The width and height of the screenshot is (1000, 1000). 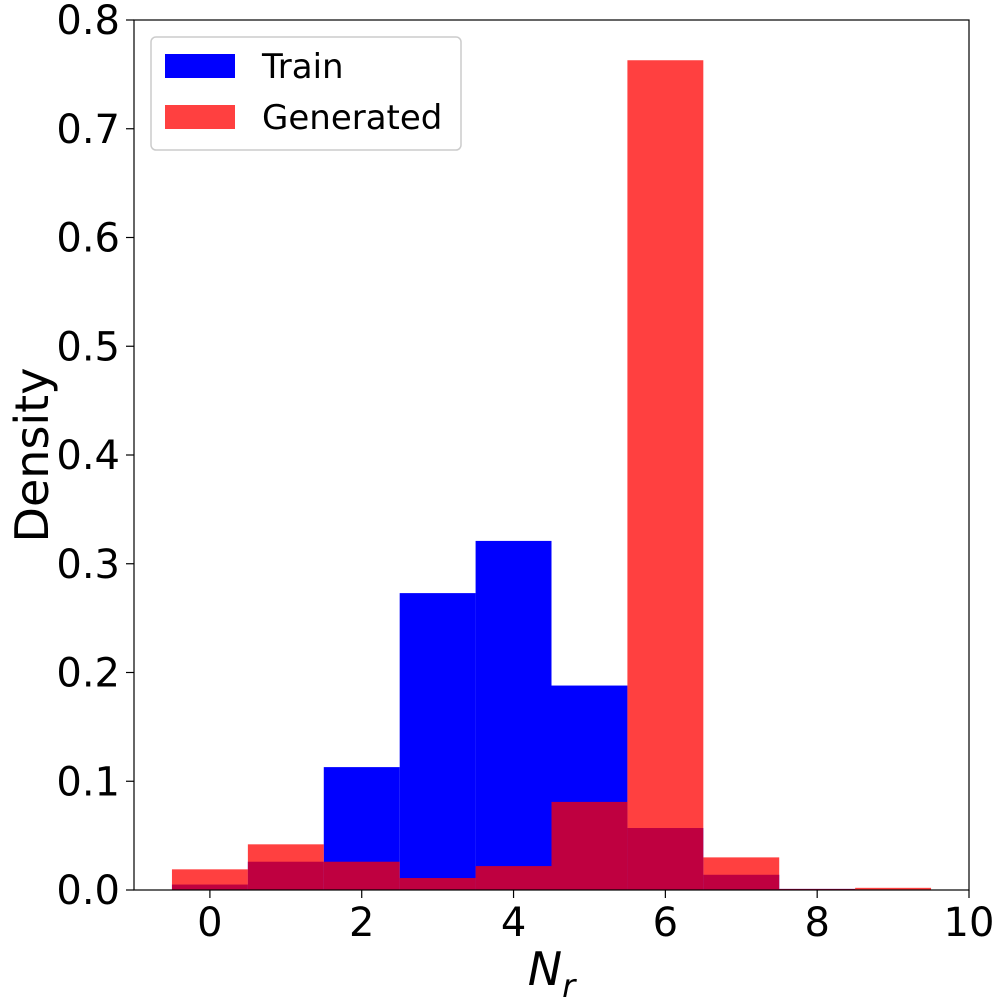 What do you see at coordinates (88, 565) in the screenshot?
I see `y-tick-label: 0.3` at bounding box center [88, 565].